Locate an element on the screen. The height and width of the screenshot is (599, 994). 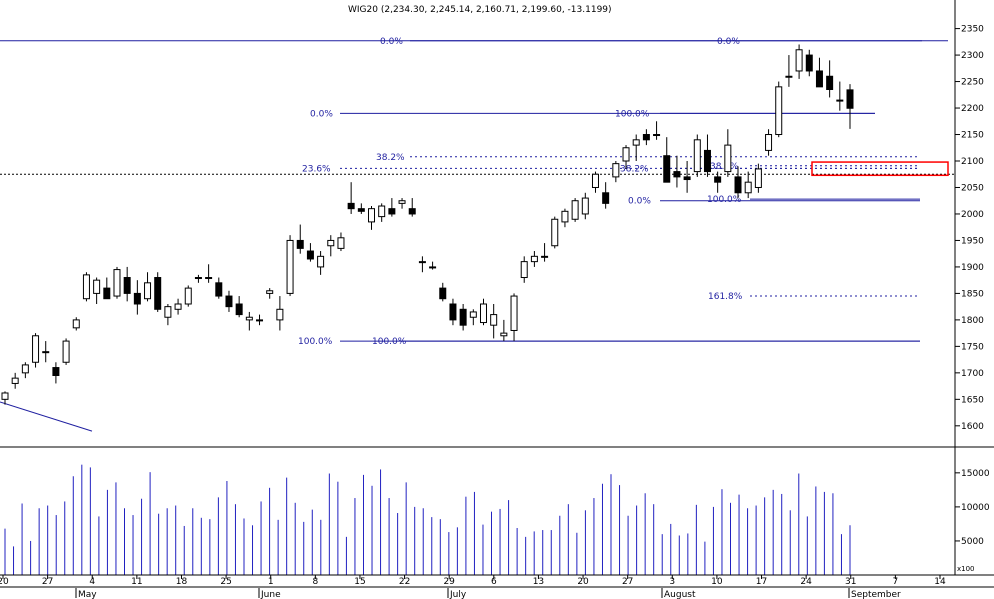
volume-tick-label: 10000 is located at coordinates (975, 508).